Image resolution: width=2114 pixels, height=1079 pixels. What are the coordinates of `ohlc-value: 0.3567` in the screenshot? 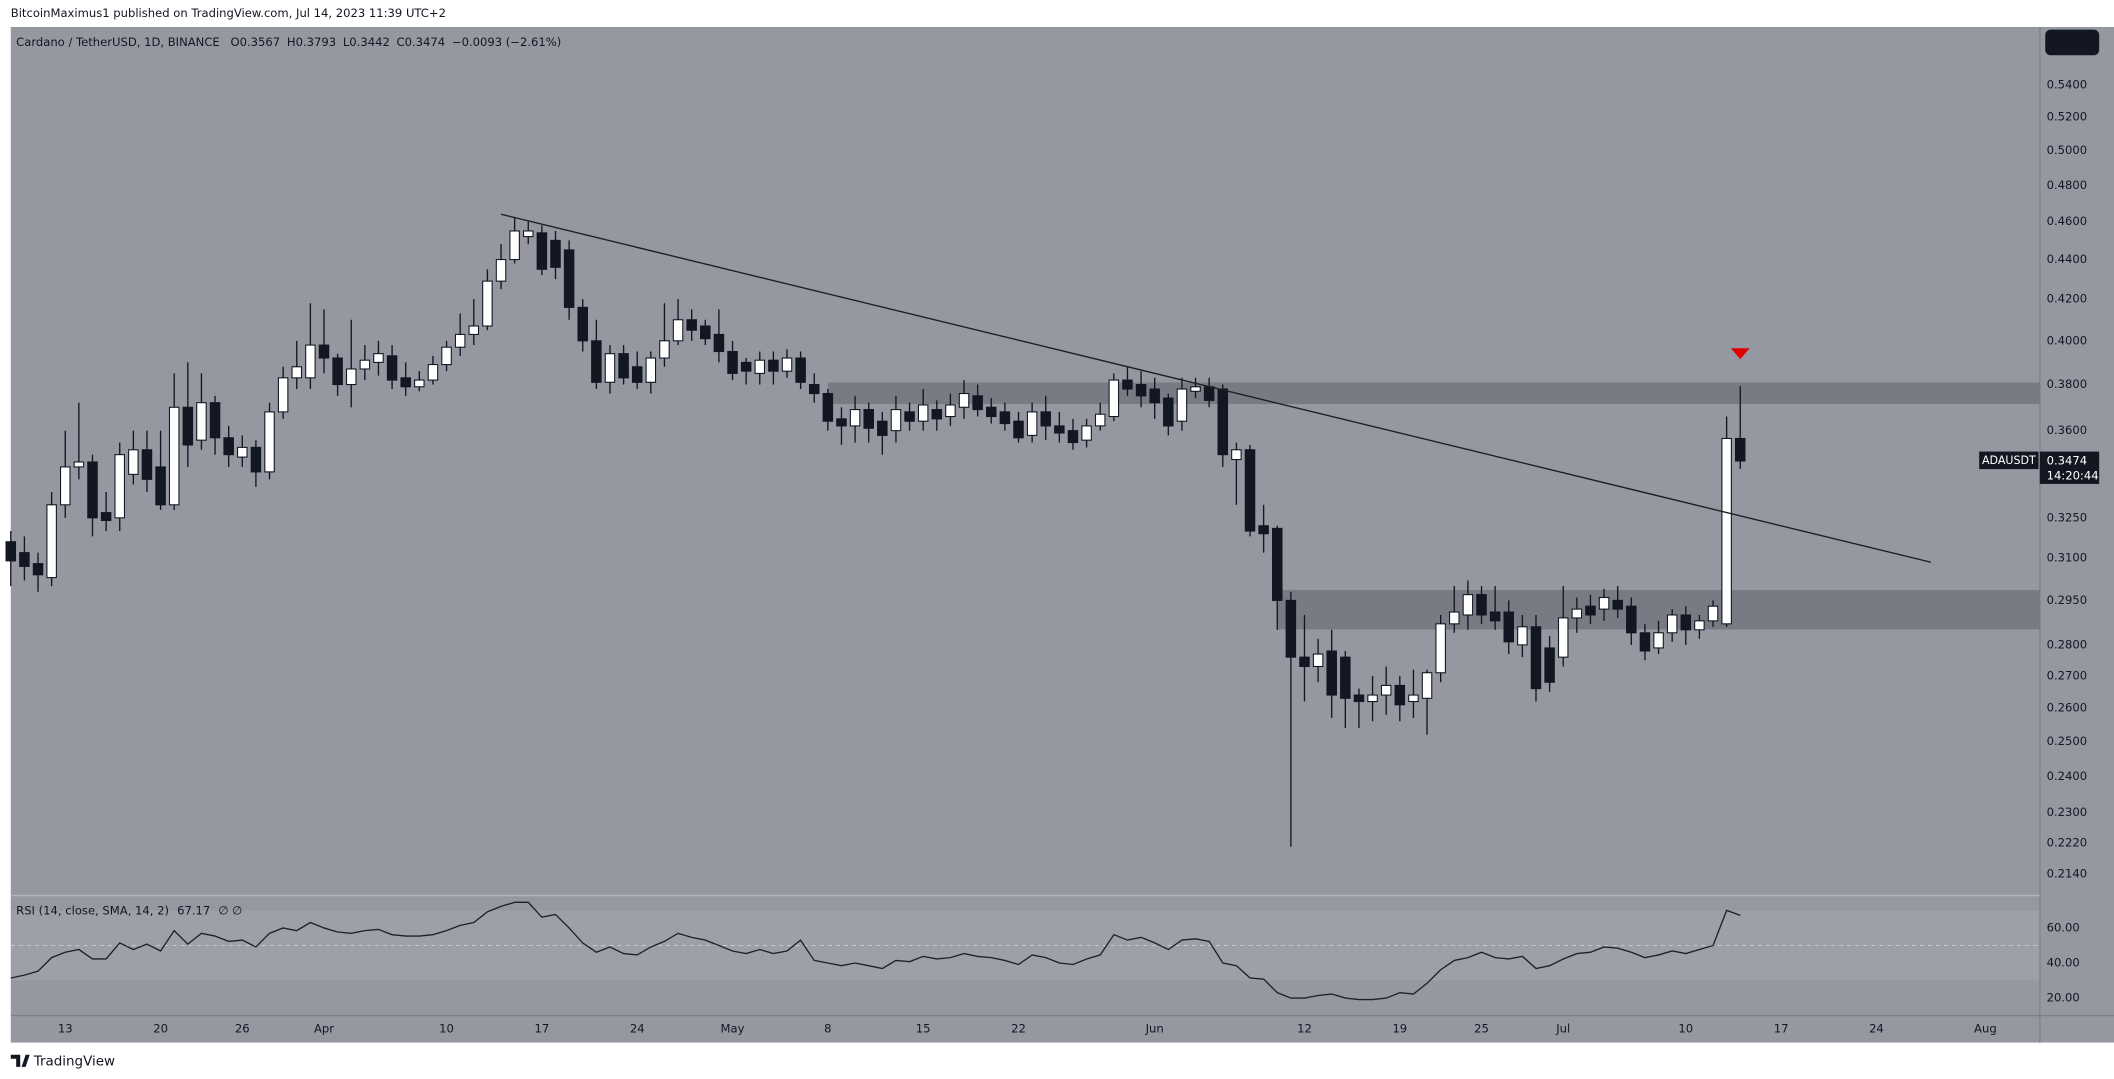 It's located at (260, 41).